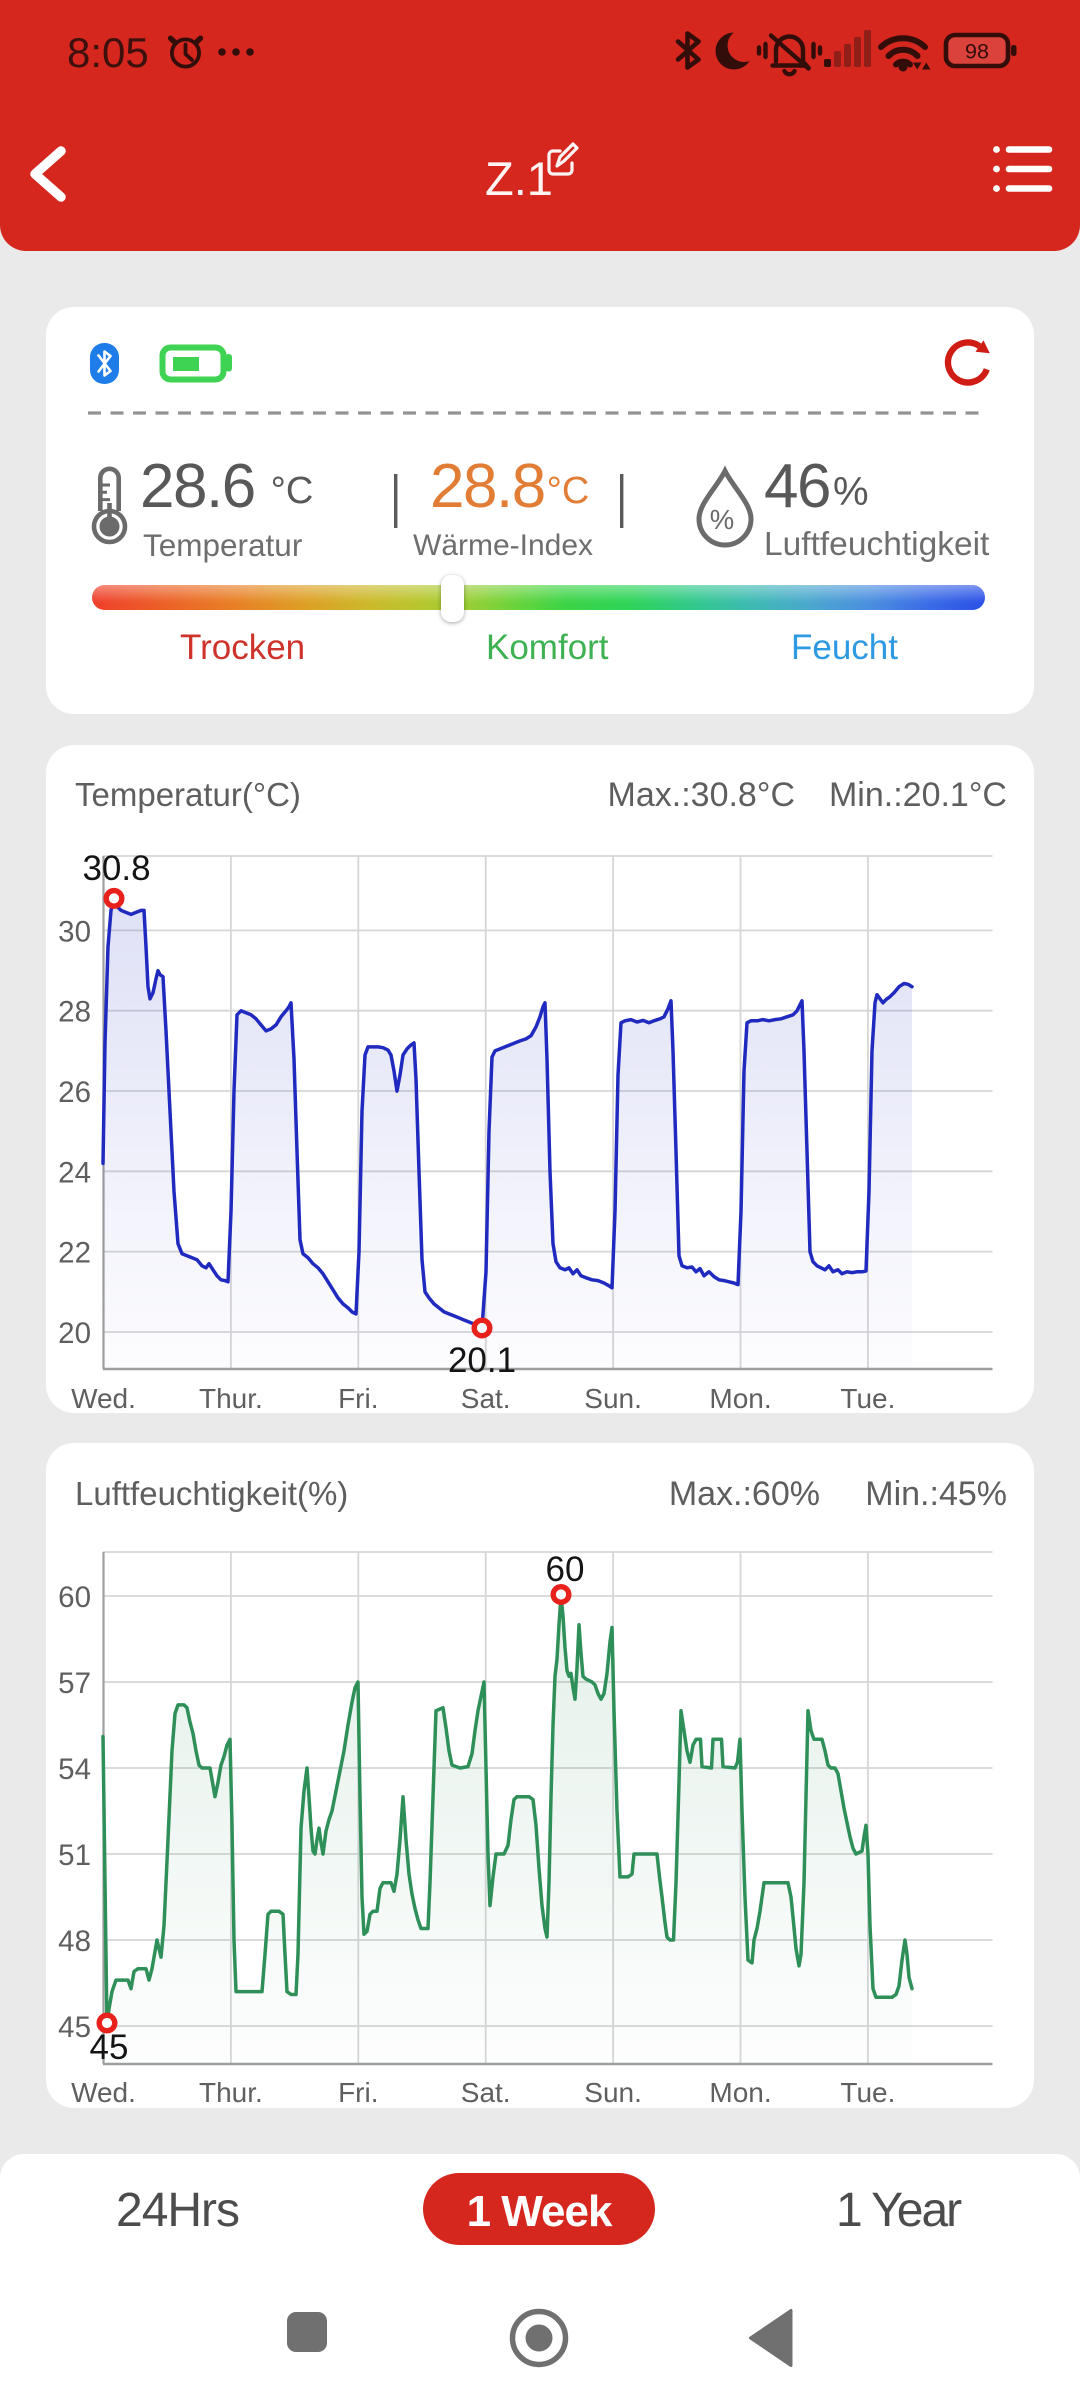 This screenshot has height=2400, width=1080. I want to click on svg-text: 28, so click(74, 1012).